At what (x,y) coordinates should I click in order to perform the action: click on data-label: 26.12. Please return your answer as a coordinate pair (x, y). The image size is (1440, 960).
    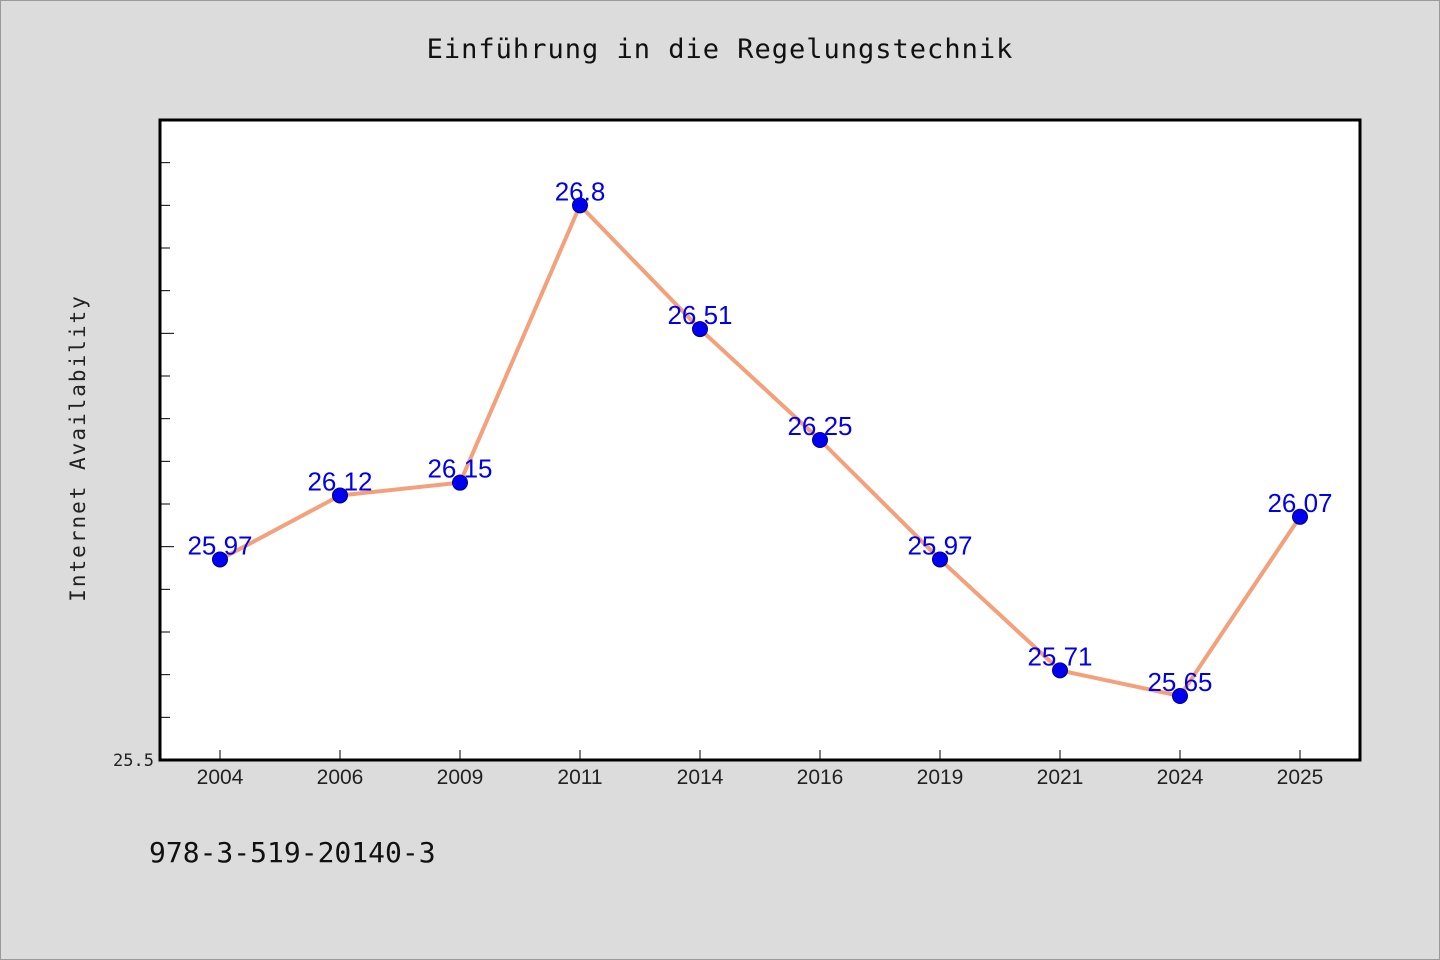
    Looking at the image, I should click on (339, 481).